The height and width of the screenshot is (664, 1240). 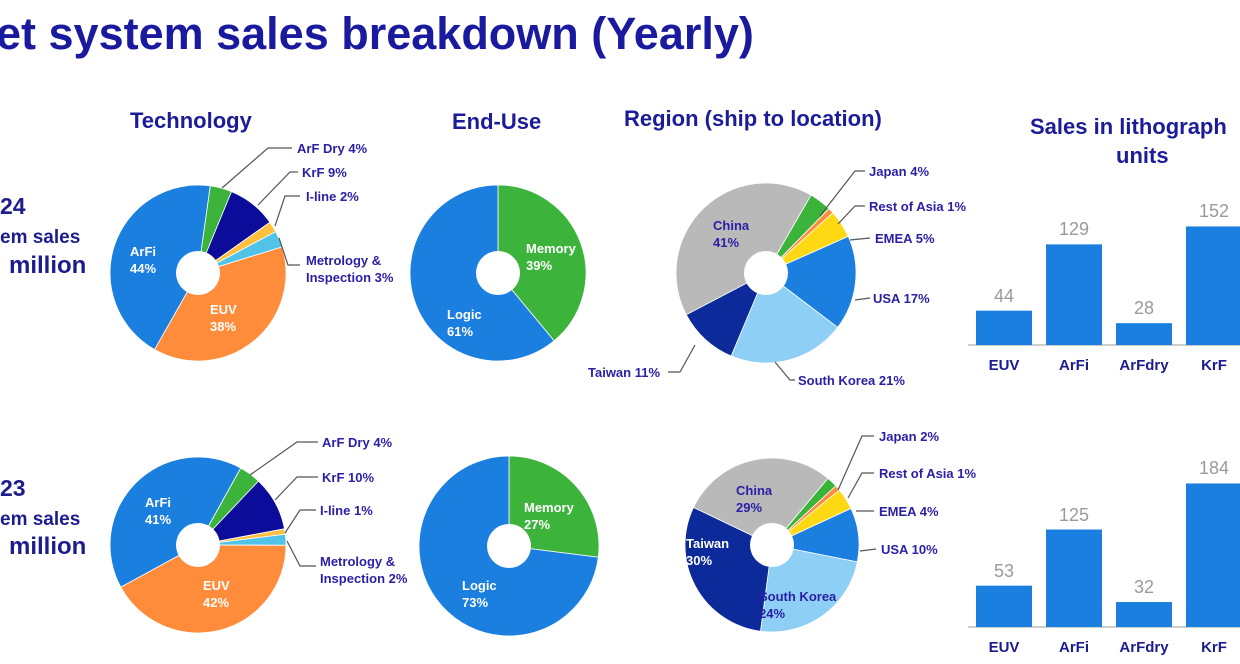 I want to click on label-arf-dry-2023: ArF Dry 4, so click(x=357, y=442).